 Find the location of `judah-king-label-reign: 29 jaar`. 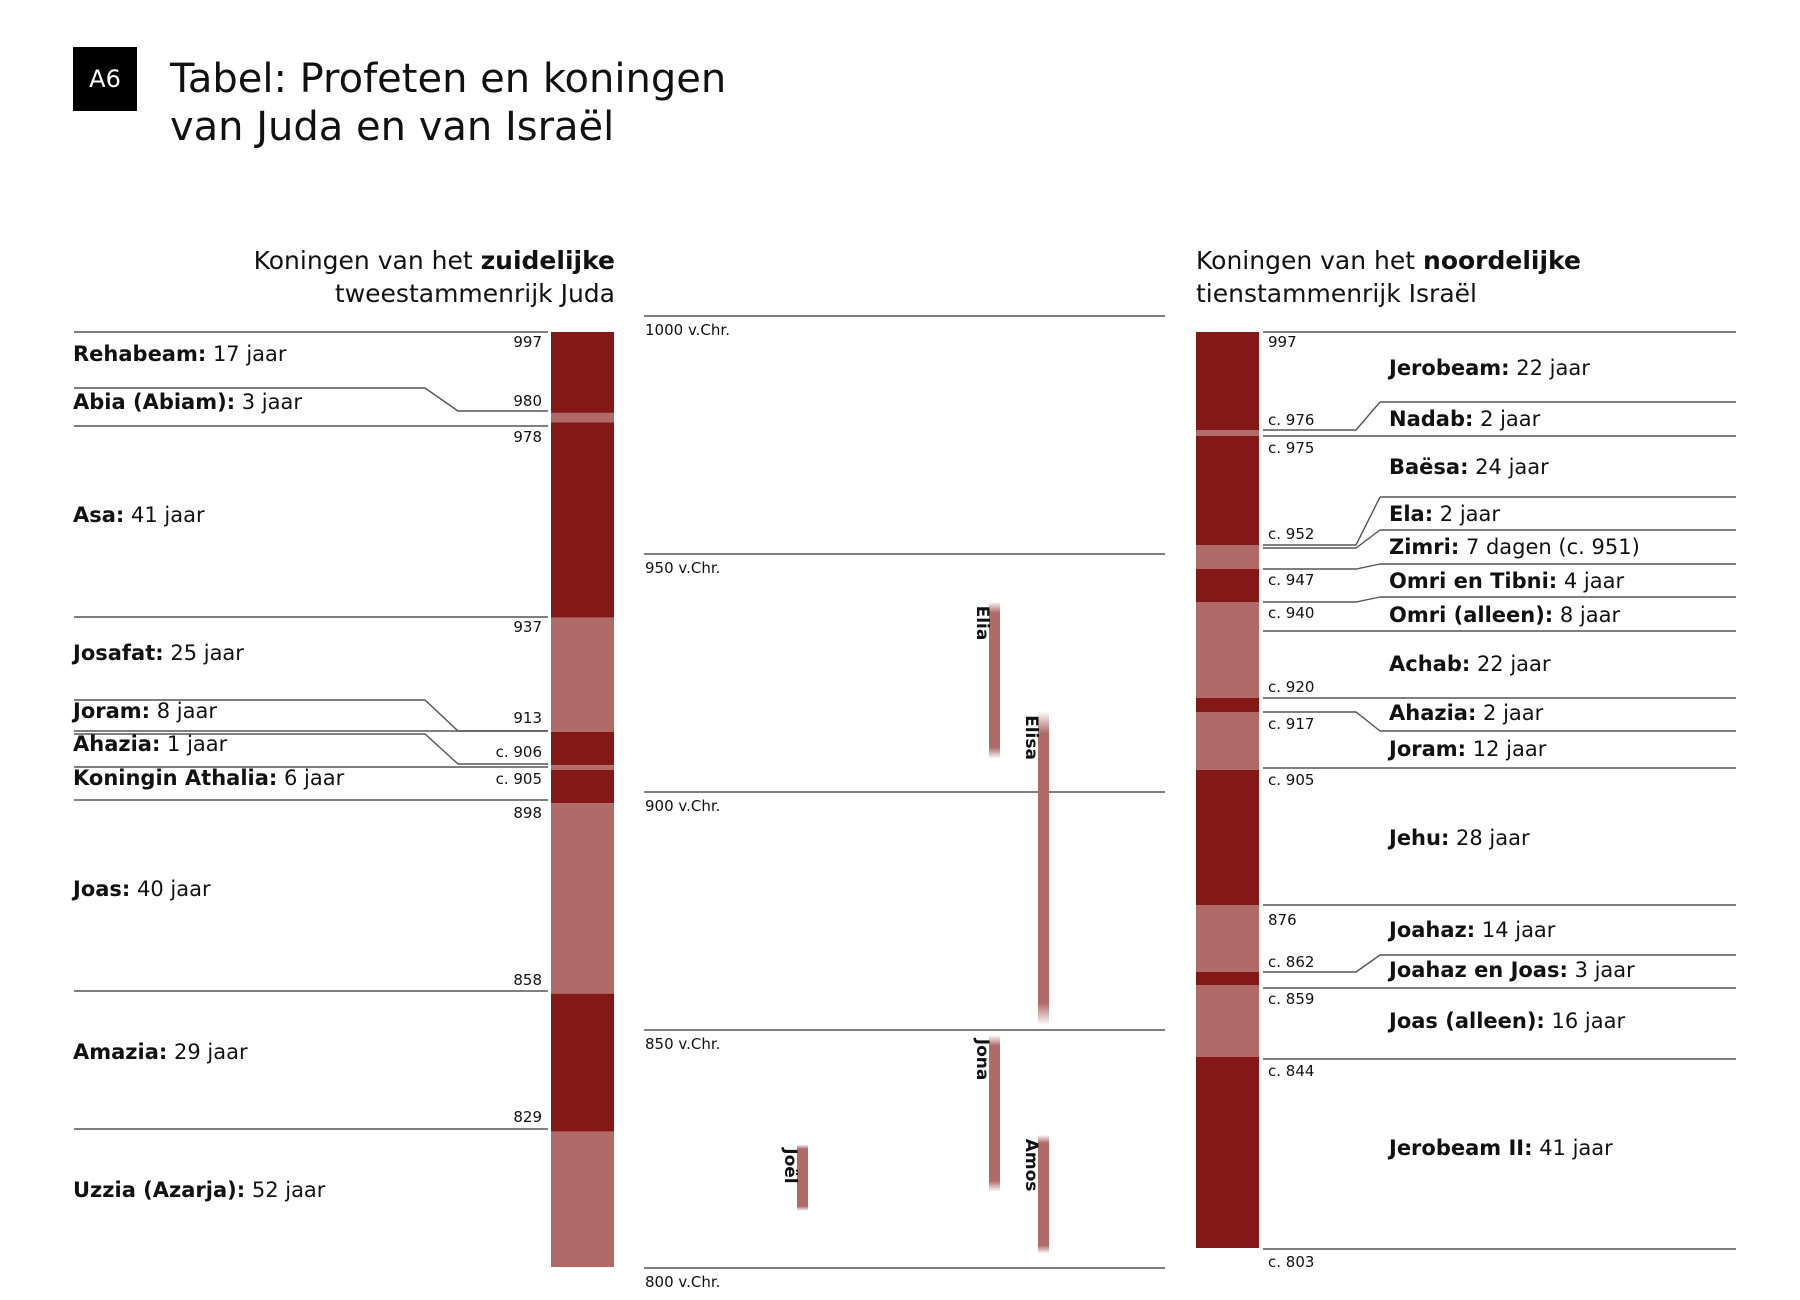

judah-king-label-reign: 29 jaar is located at coordinates (207, 1052).